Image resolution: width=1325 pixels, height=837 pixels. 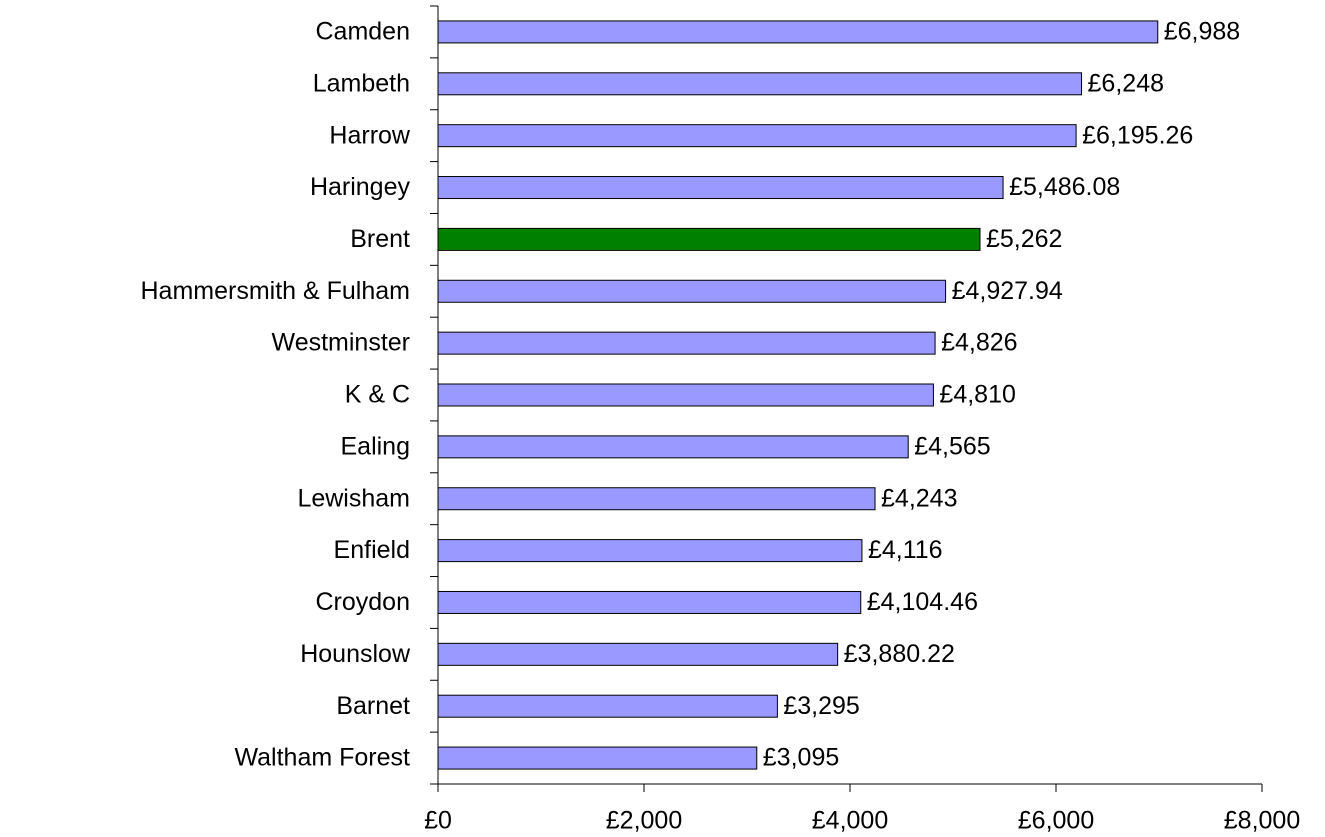 I want to click on x-tick-label: £6,000, so click(x=1056, y=821).